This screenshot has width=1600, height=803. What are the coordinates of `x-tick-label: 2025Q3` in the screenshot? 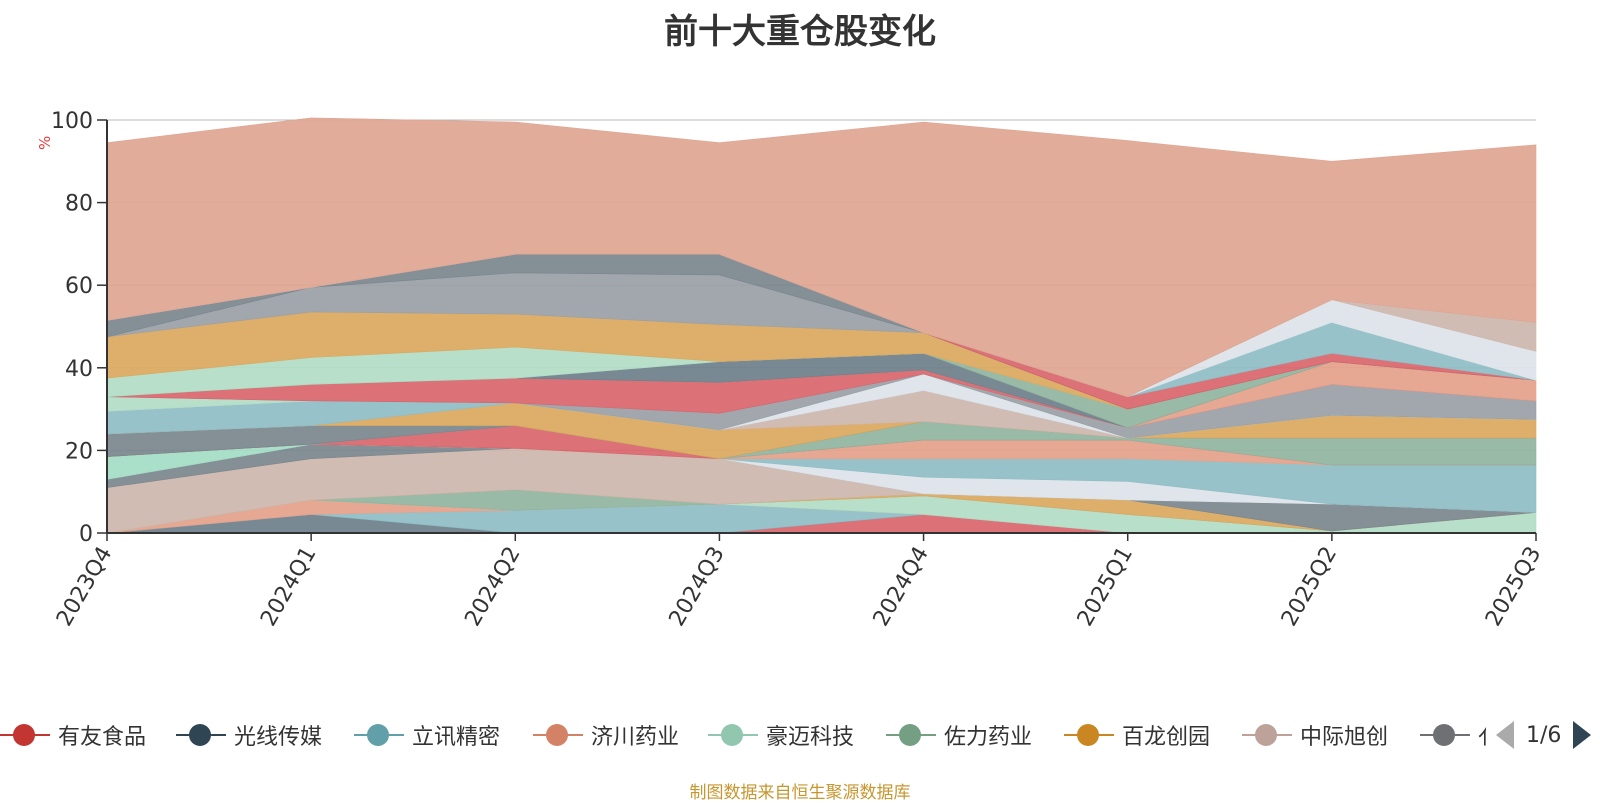 It's located at (1513, 587).